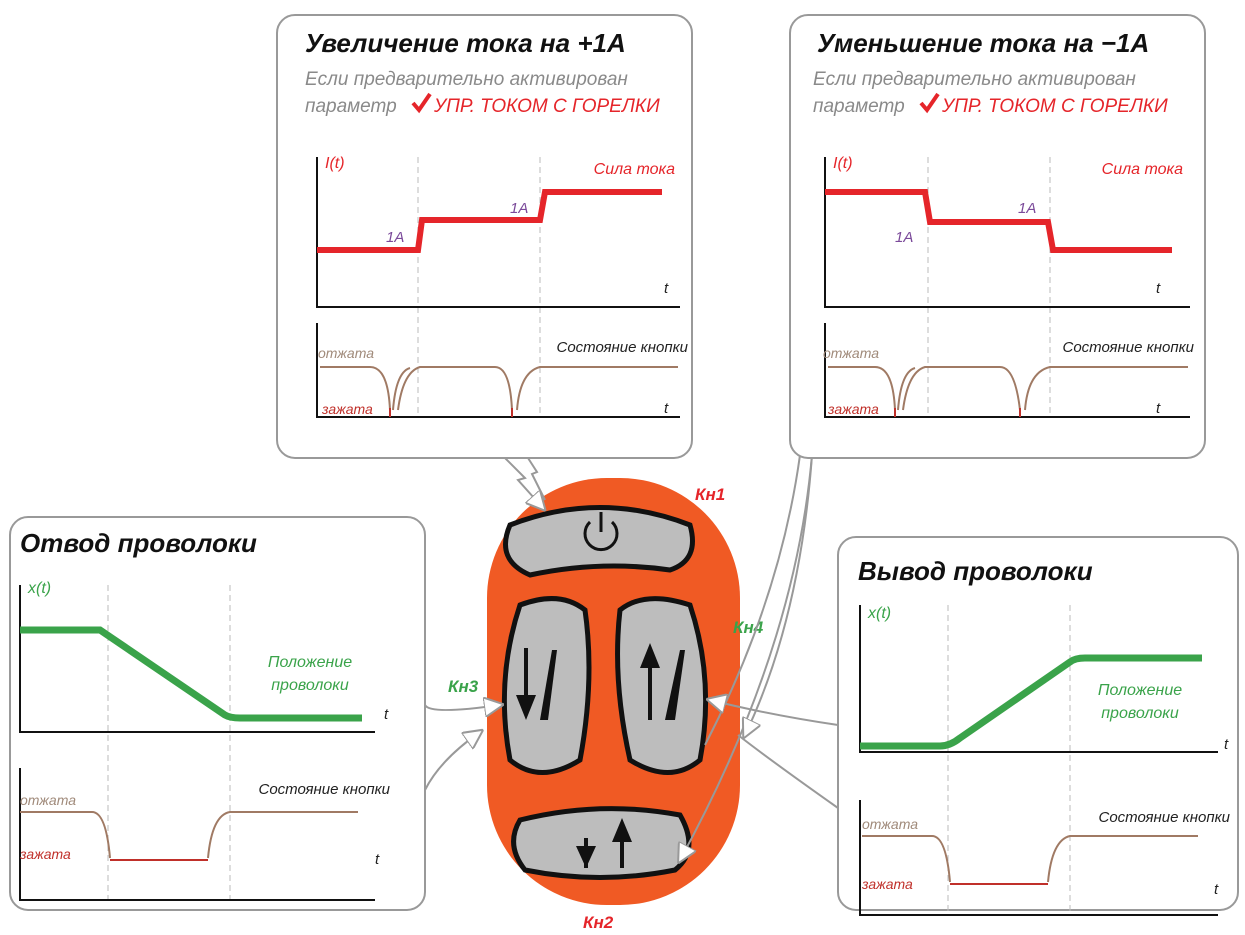 The width and height of the screenshot is (1245, 935). What do you see at coordinates (601, 843) in the screenshot?
I see `button-both` at bounding box center [601, 843].